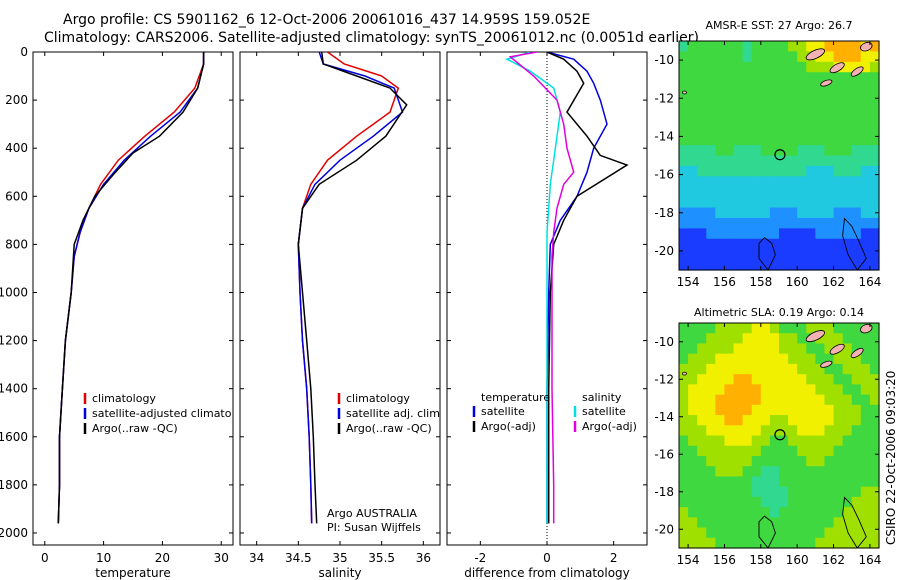 Image resolution: width=900 pixels, height=580 pixels. What do you see at coordinates (547, 573) in the screenshot?
I see `difference-xlabel: difference from climatology` at bounding box center [547, 573].